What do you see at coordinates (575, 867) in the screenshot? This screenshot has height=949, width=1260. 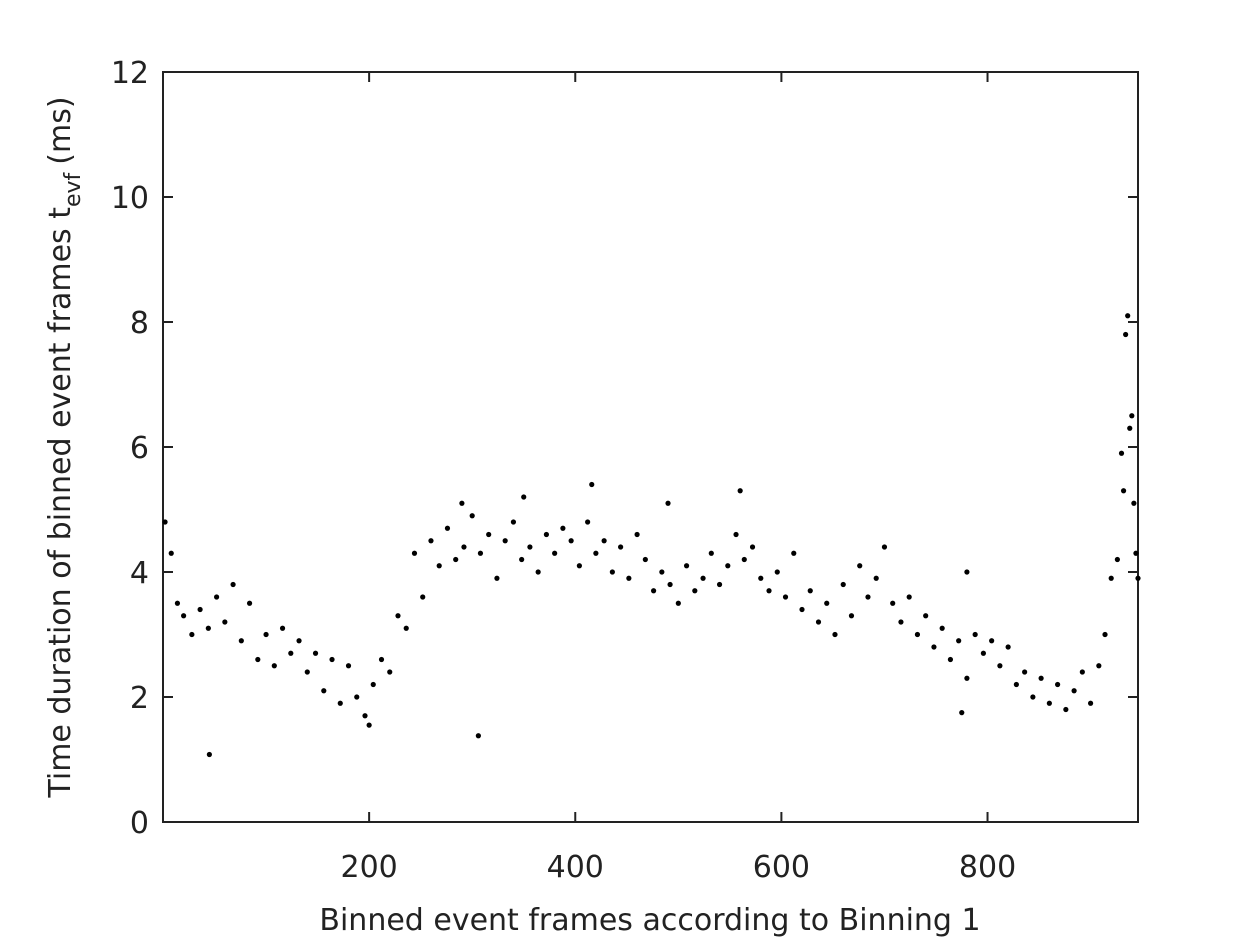 I see `x-tick-label: 400` at bounding box center [575, 867].